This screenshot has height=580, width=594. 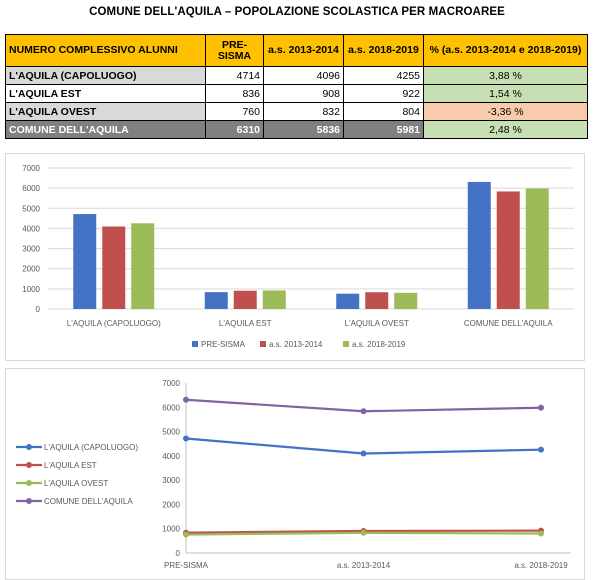 I want to click on legend-label: L'AQUILA EST, so click(x=70, y=465).